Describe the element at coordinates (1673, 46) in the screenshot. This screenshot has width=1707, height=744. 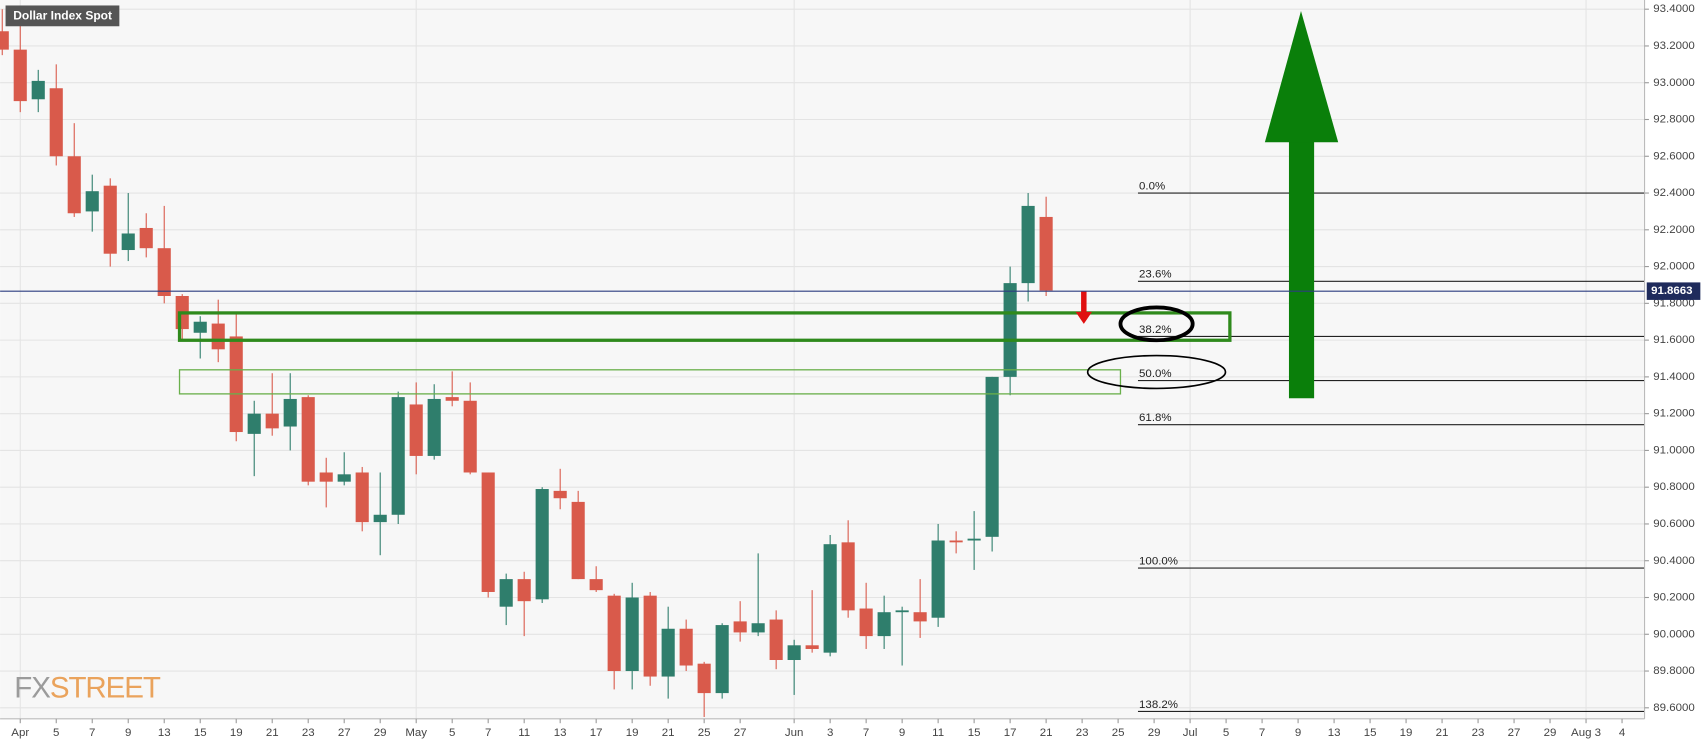
I see `y-tick-label: 93.2000` at that location.